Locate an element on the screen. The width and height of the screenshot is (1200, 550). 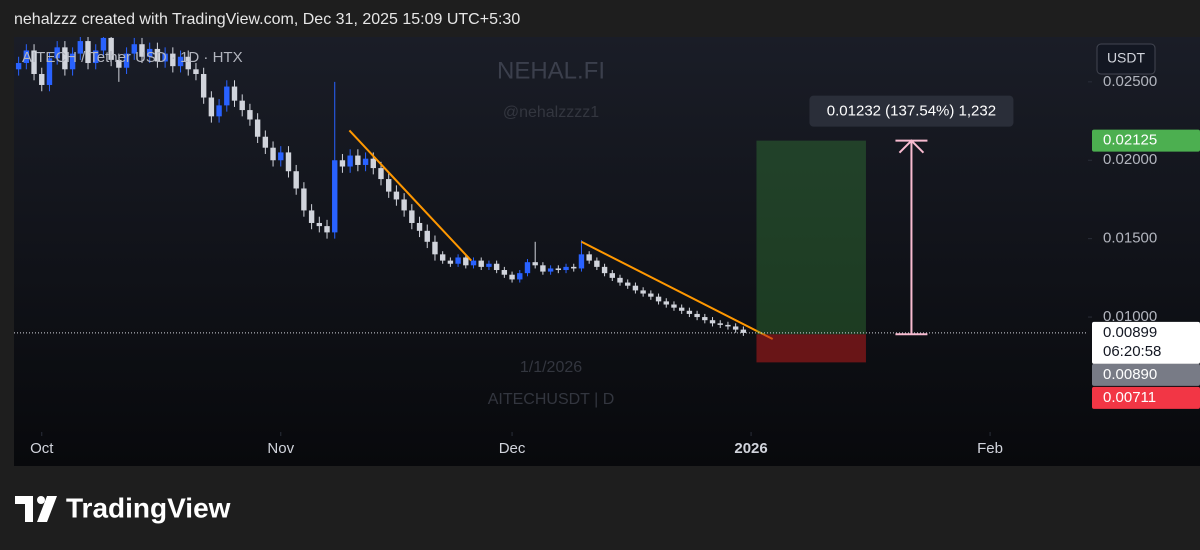
chart-title: AITECH / Tether USD · 1D · HTX is located at coordinates (132, 57).